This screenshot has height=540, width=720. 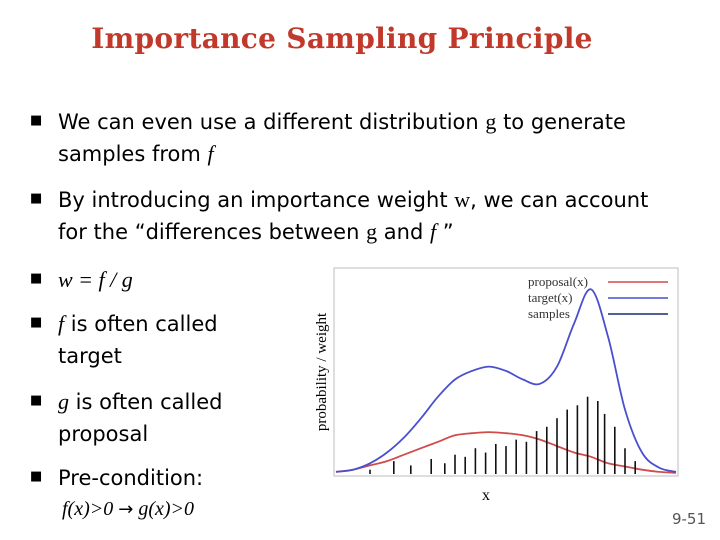 I want to click on legend-label: proposal(x), so click(x=558, y=281).